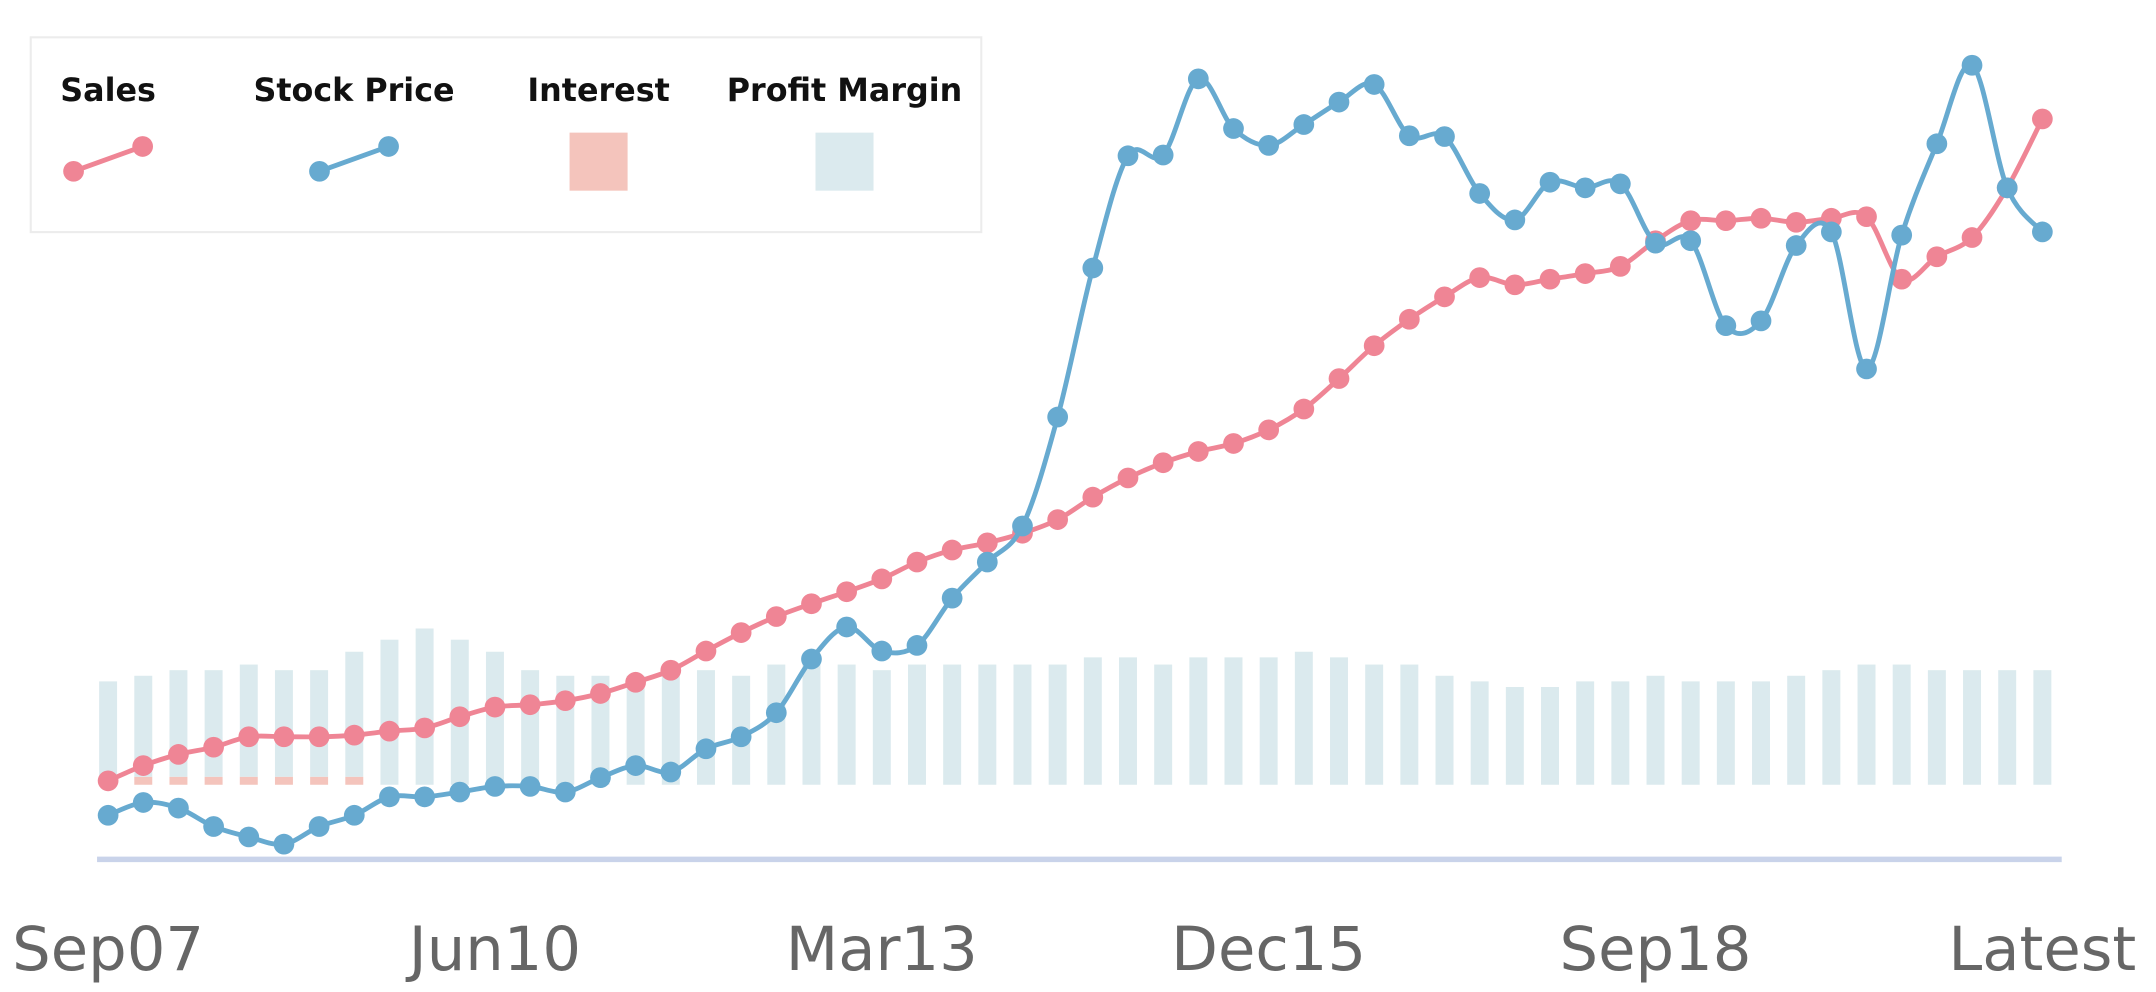  Describe the element at coordinates (598, 91) in the screenshot. I see `legend-label: Interest` at that location.